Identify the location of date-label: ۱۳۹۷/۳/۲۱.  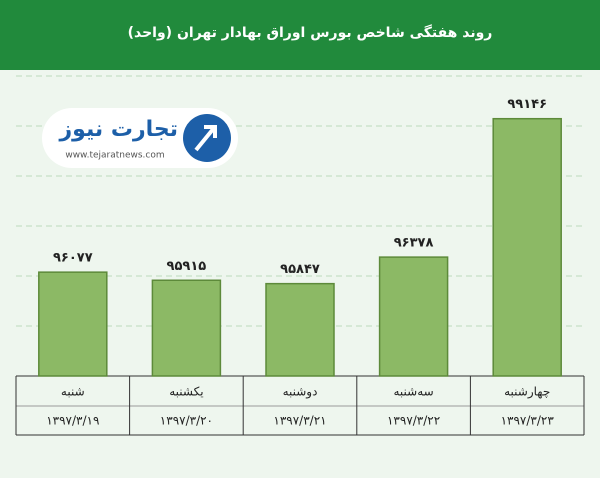
(299, 421).